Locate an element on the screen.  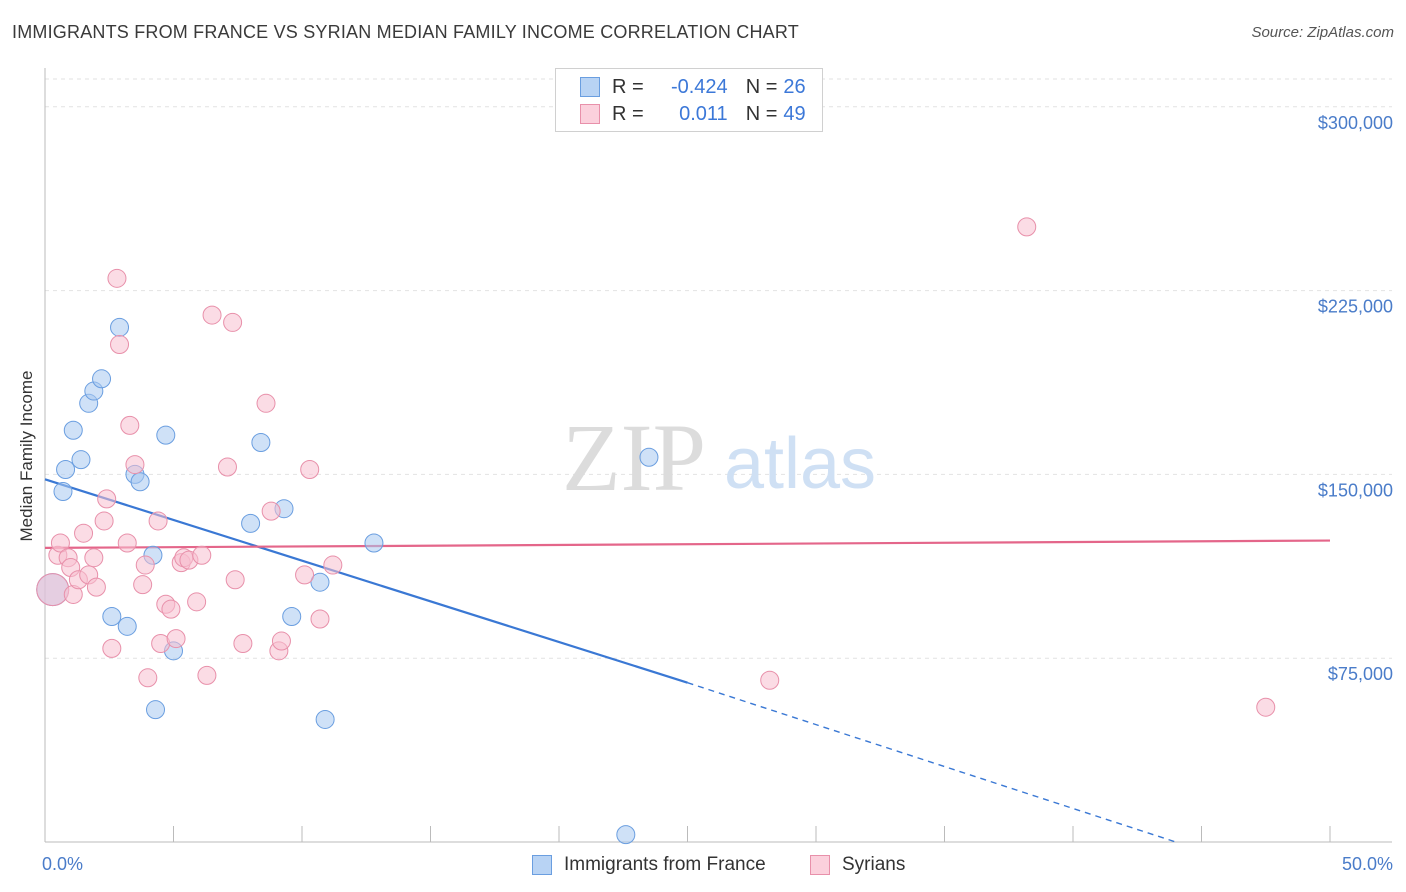
trend-line-france is located at coordinates (366, 581).